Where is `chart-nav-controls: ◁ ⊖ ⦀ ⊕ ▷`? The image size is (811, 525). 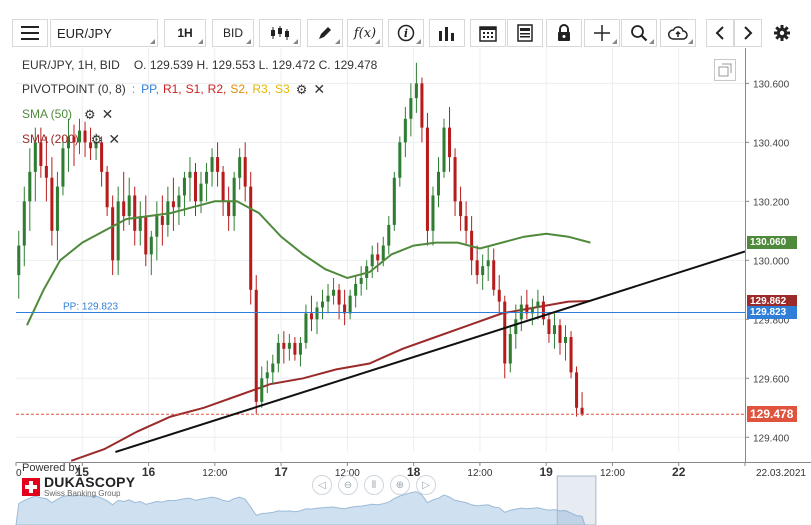
chart-nav-controls: ◁ ⊖ ⦀ ⊕ ▷ is located at coordinates (374, 485).